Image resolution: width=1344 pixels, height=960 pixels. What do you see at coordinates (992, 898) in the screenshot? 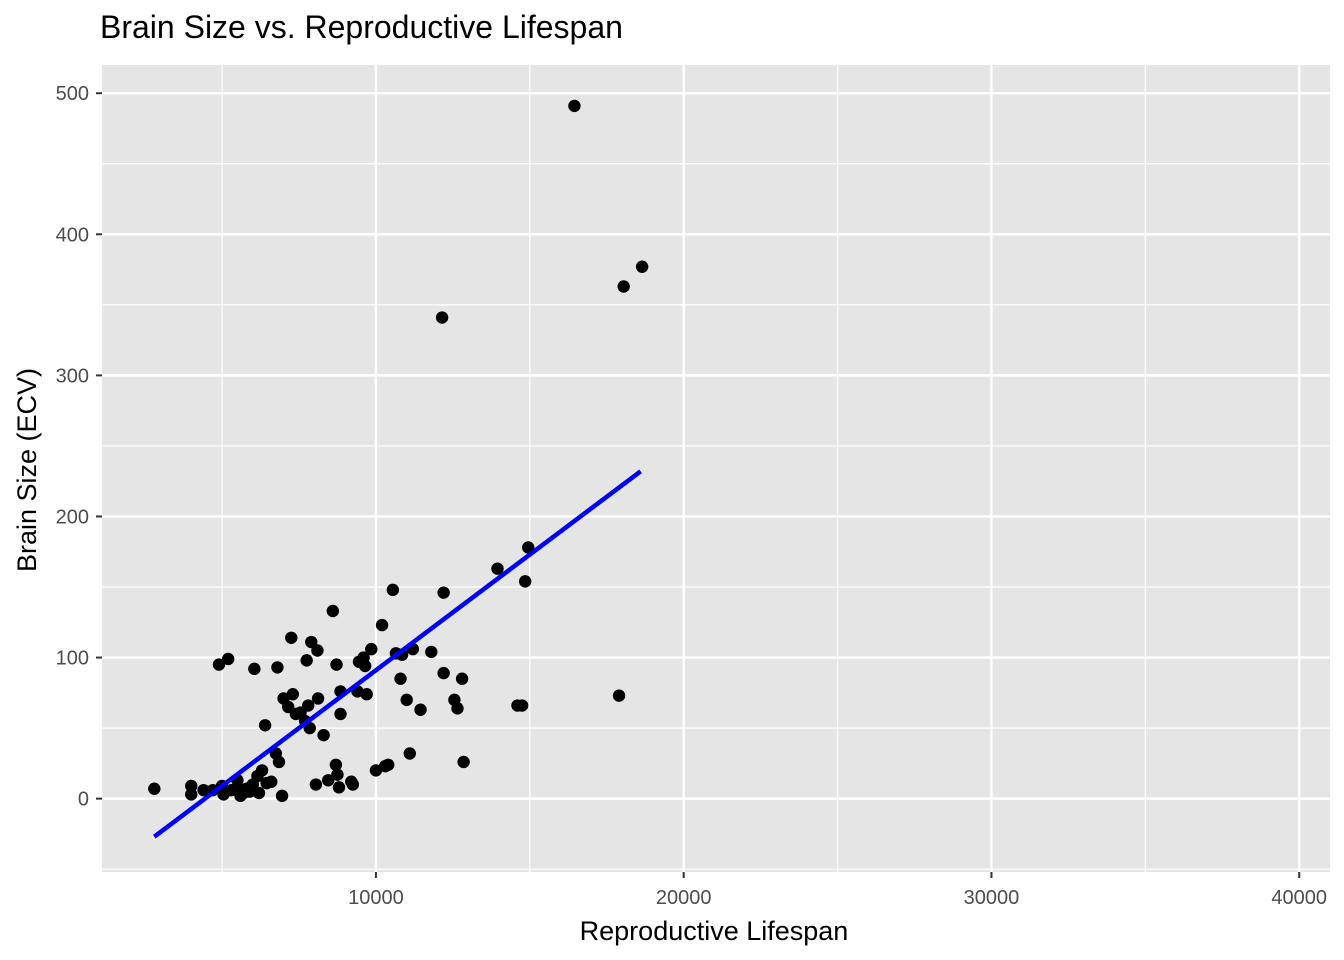
I see `x-tick-label: 30000` at bounding box center [992, 898].